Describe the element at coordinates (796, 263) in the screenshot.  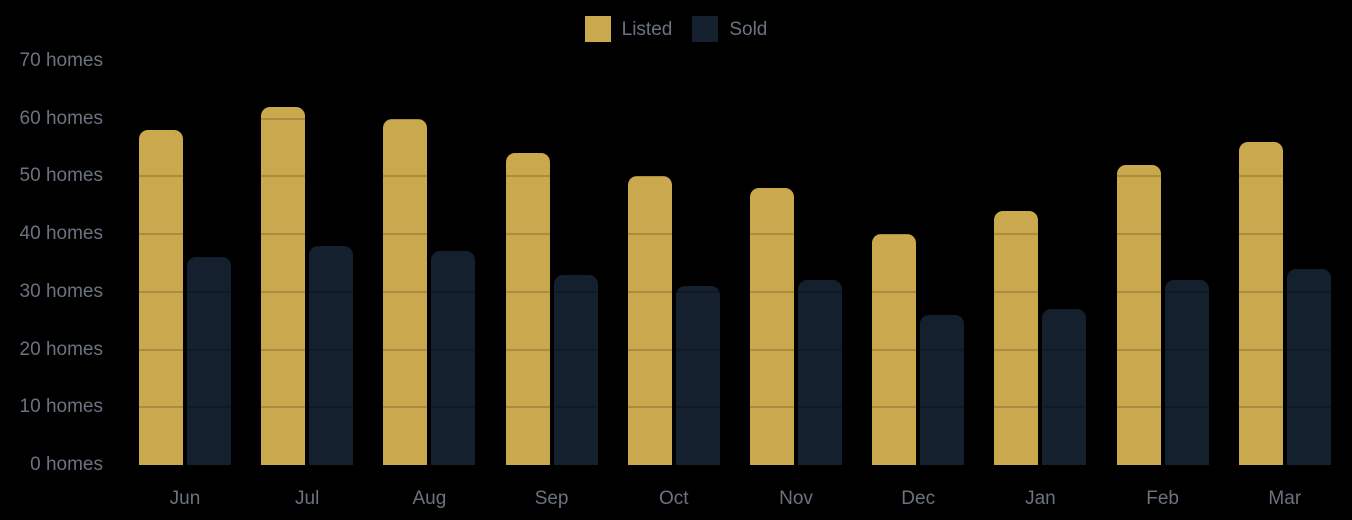
I see `bar-group-nov` at that location.